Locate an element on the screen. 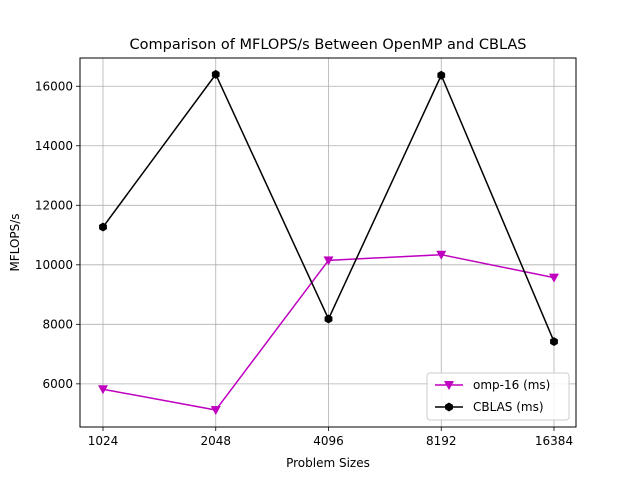 This screenshot has height=480, width=640. y-tick-label: 6000 is located at coordinates (57, 384).